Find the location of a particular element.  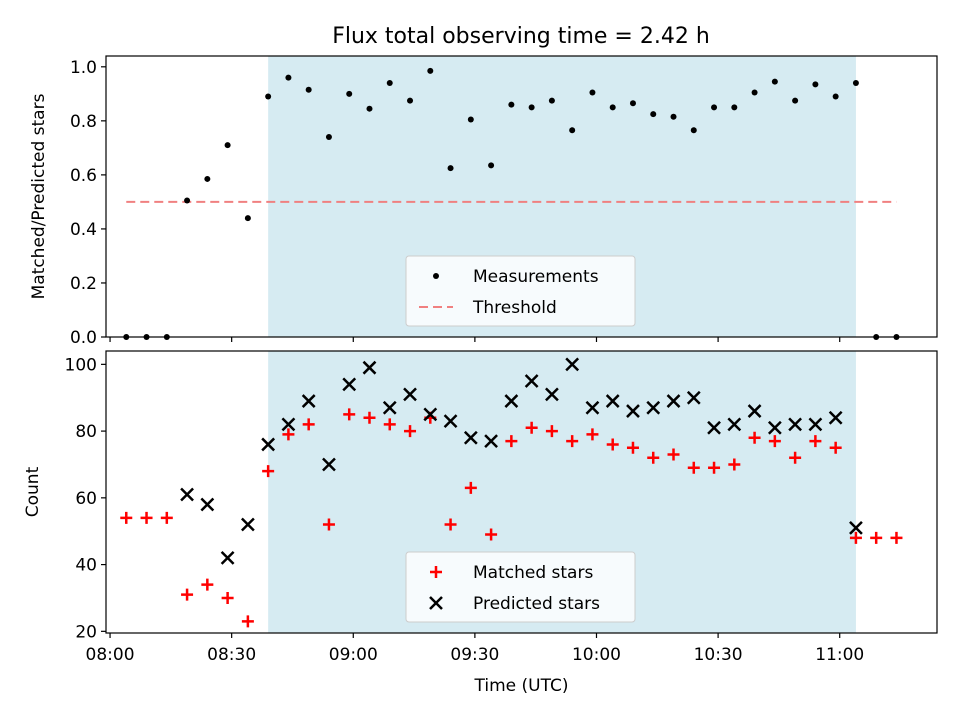

y-tick-label: 20 is located at coordinates (86, 632).